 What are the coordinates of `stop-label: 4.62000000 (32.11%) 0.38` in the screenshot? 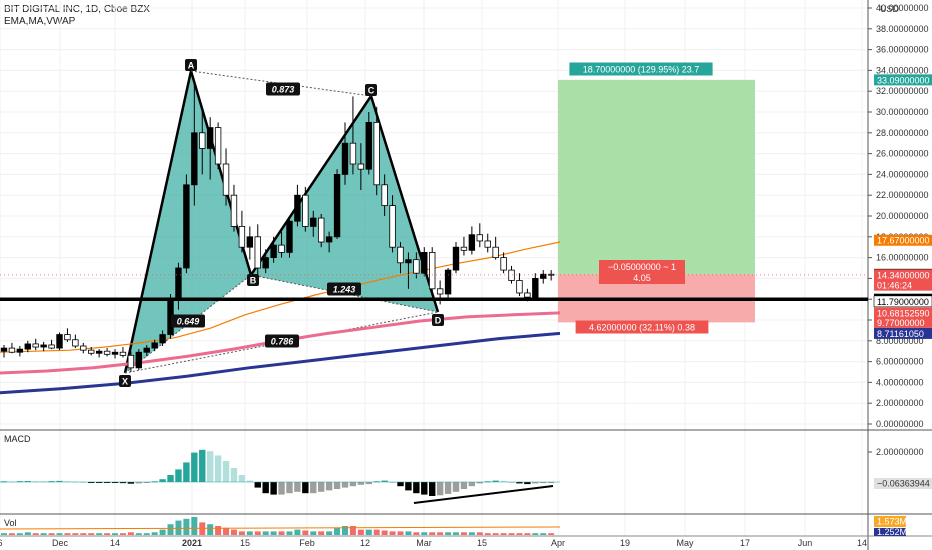 It's located at (642, 327).